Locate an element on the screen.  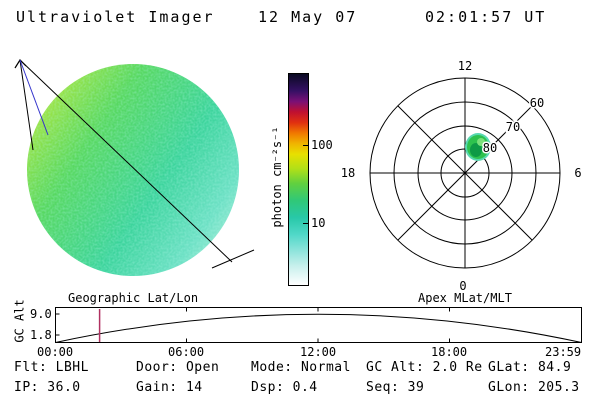
status-gain: Gain: 14 is located at coordinates (169, 387).